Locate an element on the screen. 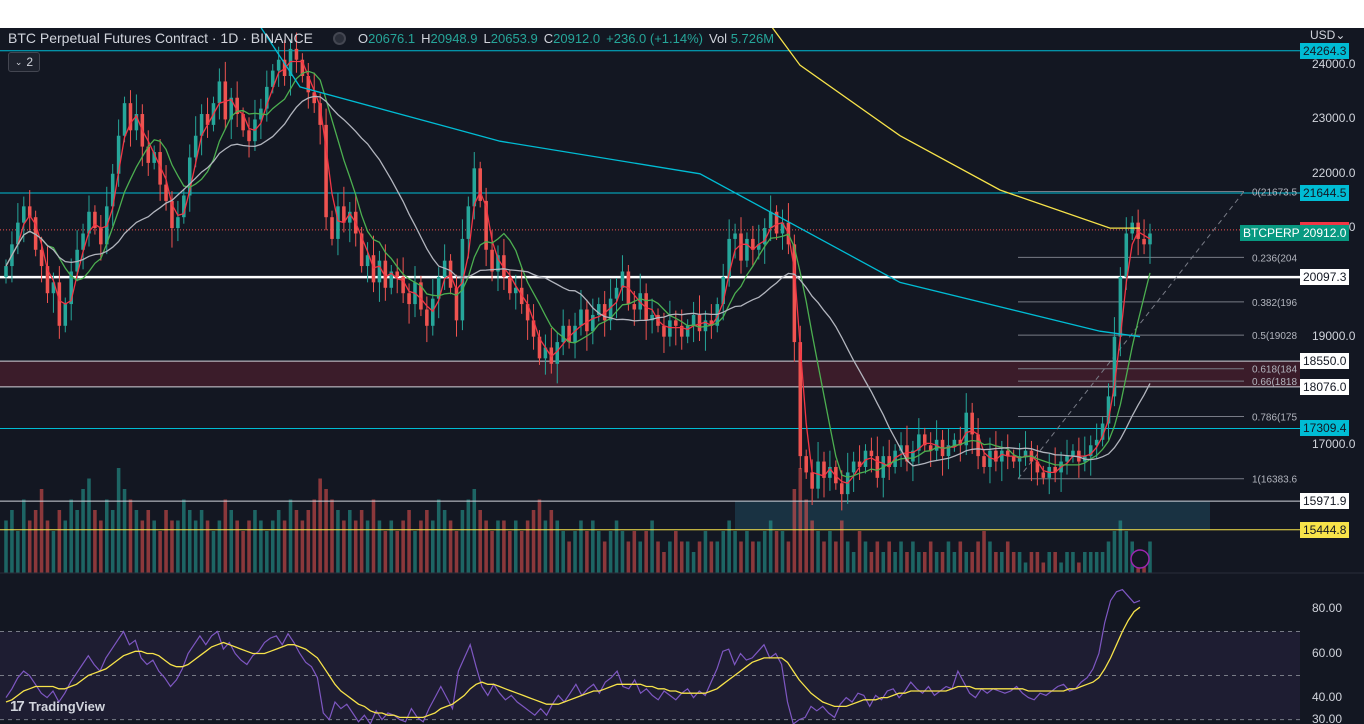 This screenshot has width=1364, height=724. price-label: 15971.9 is located at coordinates (1325, 501).